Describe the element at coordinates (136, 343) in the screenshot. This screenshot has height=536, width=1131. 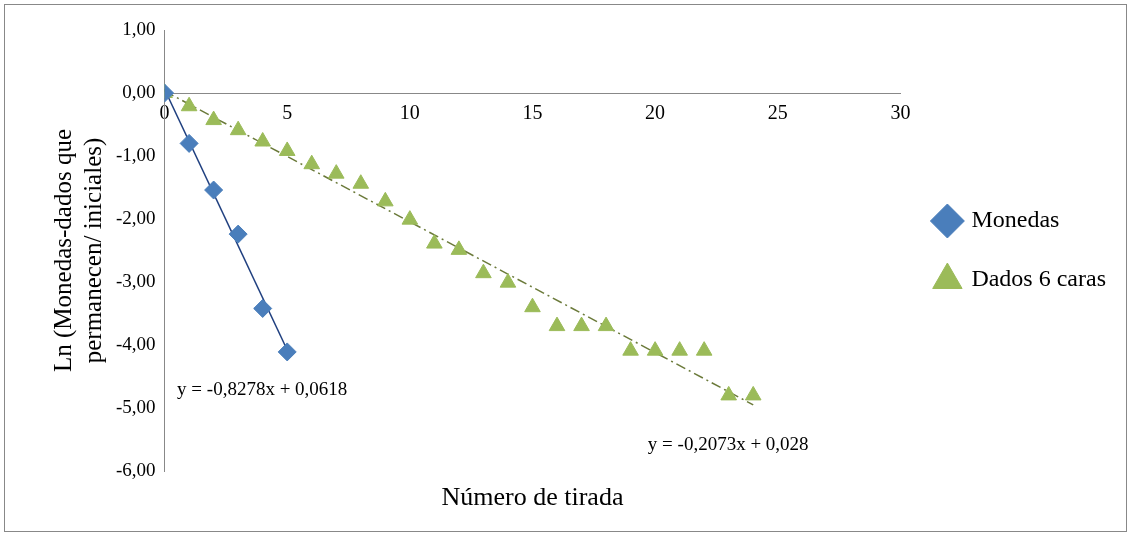
I see `y-tick-label: -4,00` at that location.